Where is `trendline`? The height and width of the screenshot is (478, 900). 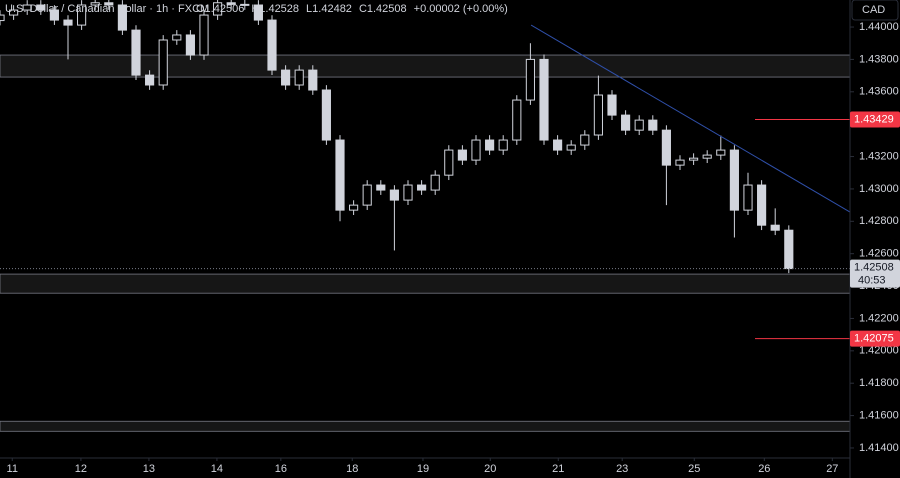 trendline is located at coordinates (690, 118).